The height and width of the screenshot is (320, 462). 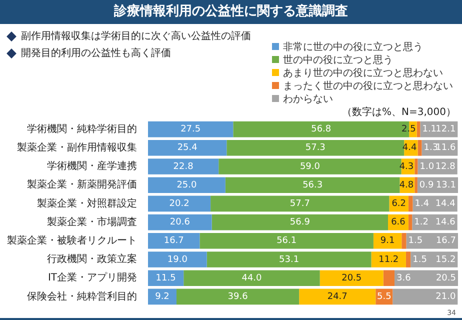 I want to click on data-label: 1.1, so click(x=429, y=129).